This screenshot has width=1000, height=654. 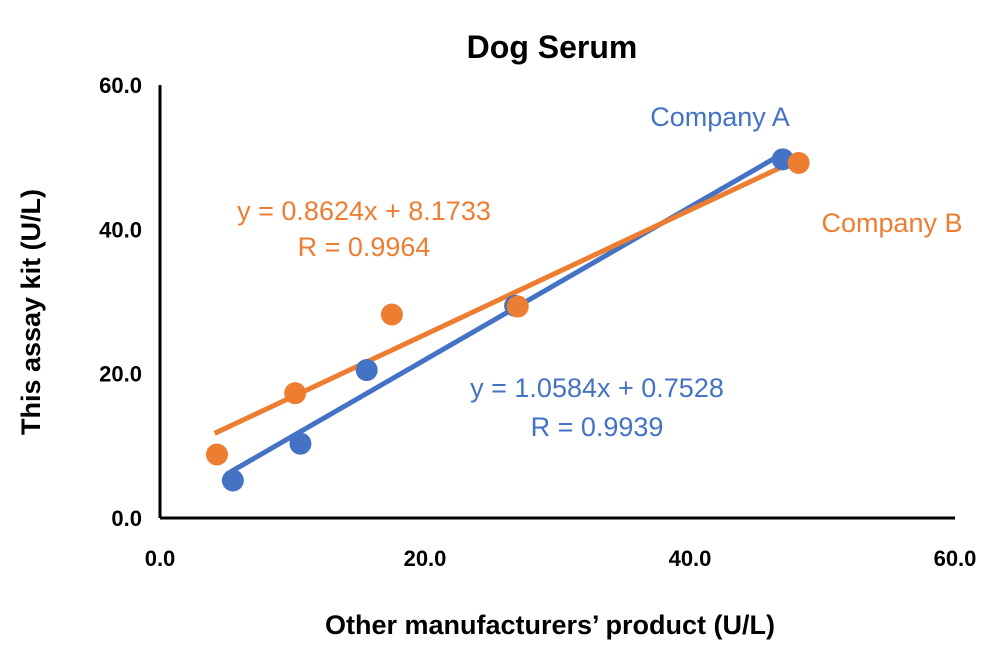 What do you see at coordinates (120, 374) in the screenshot?
I see `y-tick-label: 20.0` at bounding box center [120, 374].